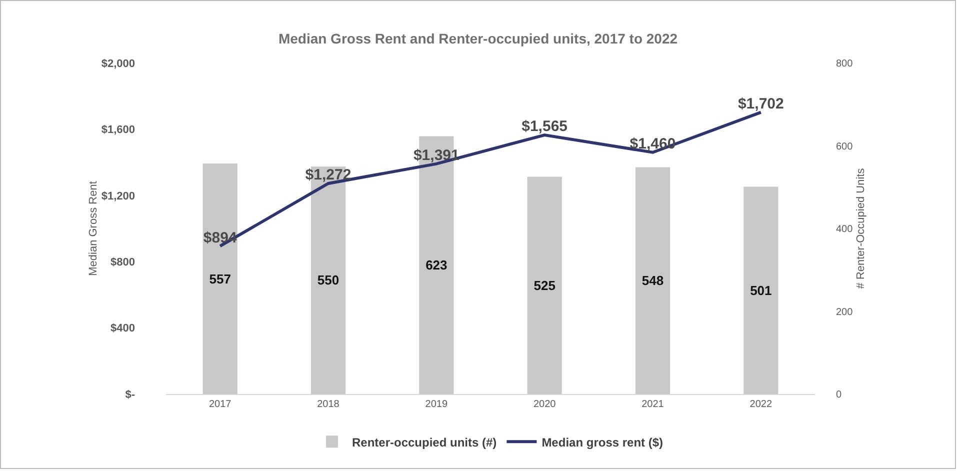 The width and height of the screenshot is (958, 471). Describe the element at coordinates (130, 394) in the screenshot. I see `y-tick-label: $-` at that location.